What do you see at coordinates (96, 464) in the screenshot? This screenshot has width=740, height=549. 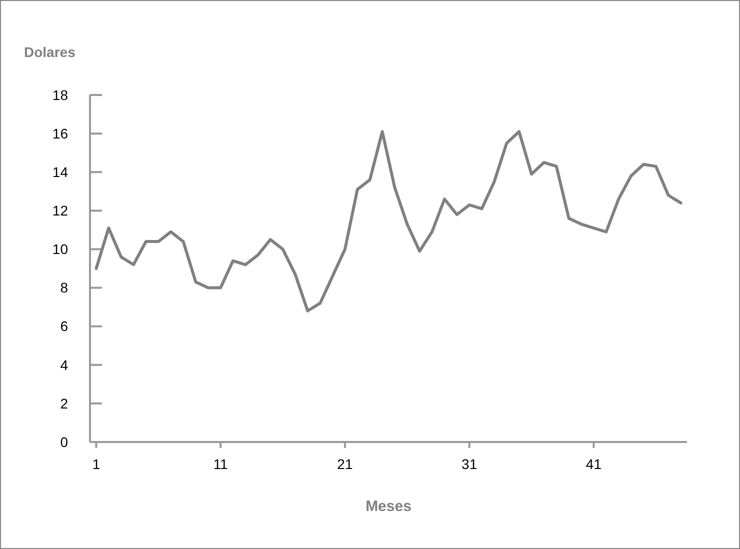 I see `x-tick-label: 1` at bounding box center [96, 464].